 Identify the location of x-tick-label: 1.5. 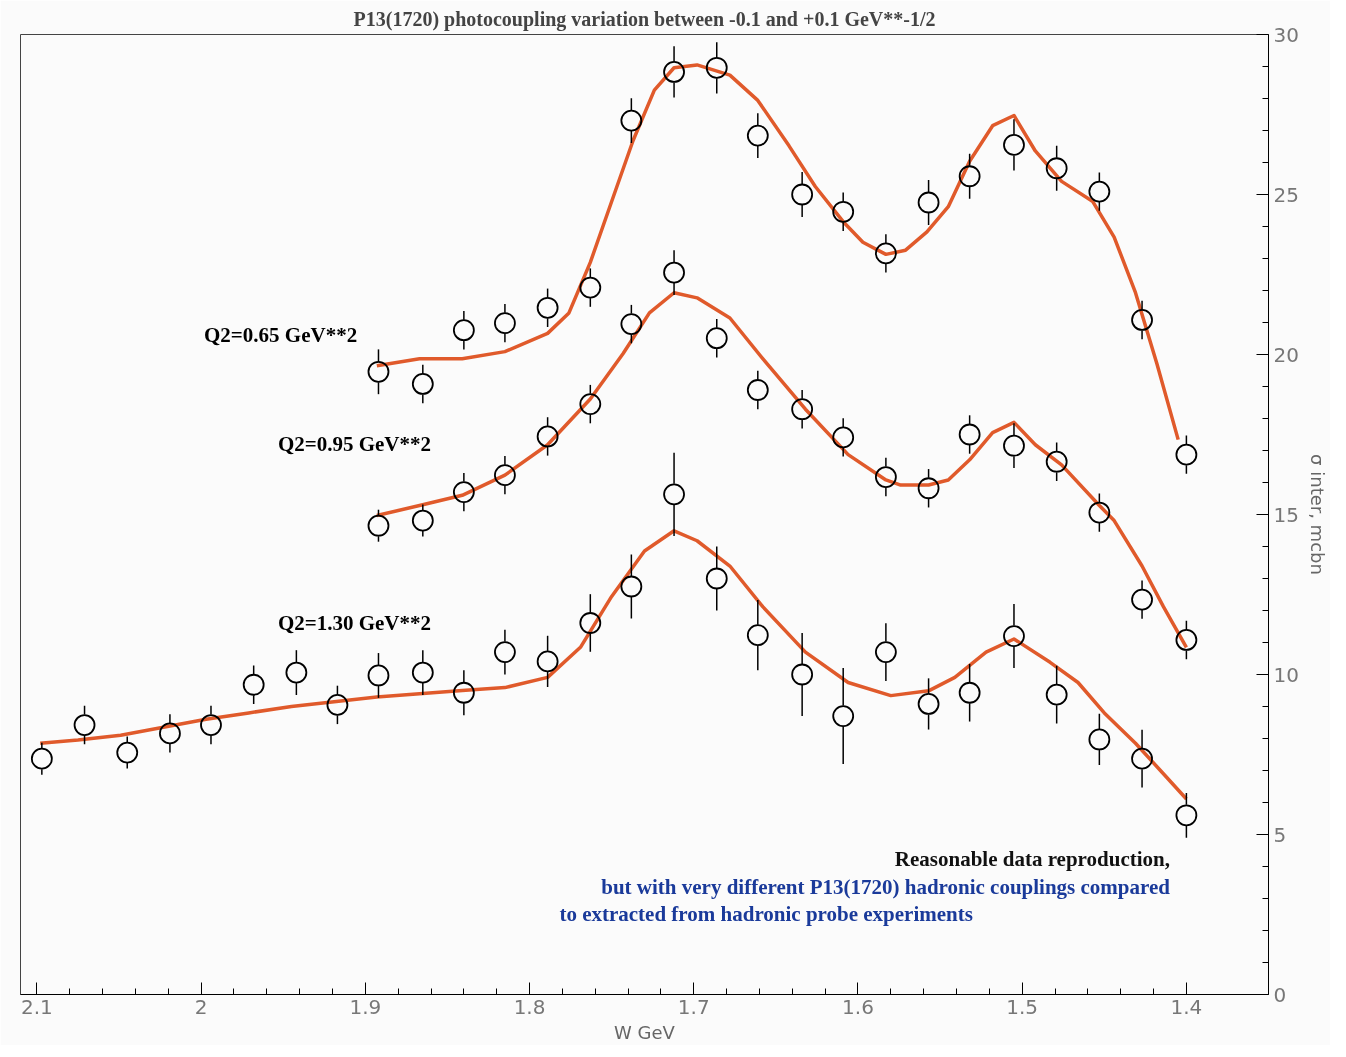
(1022, 1006).